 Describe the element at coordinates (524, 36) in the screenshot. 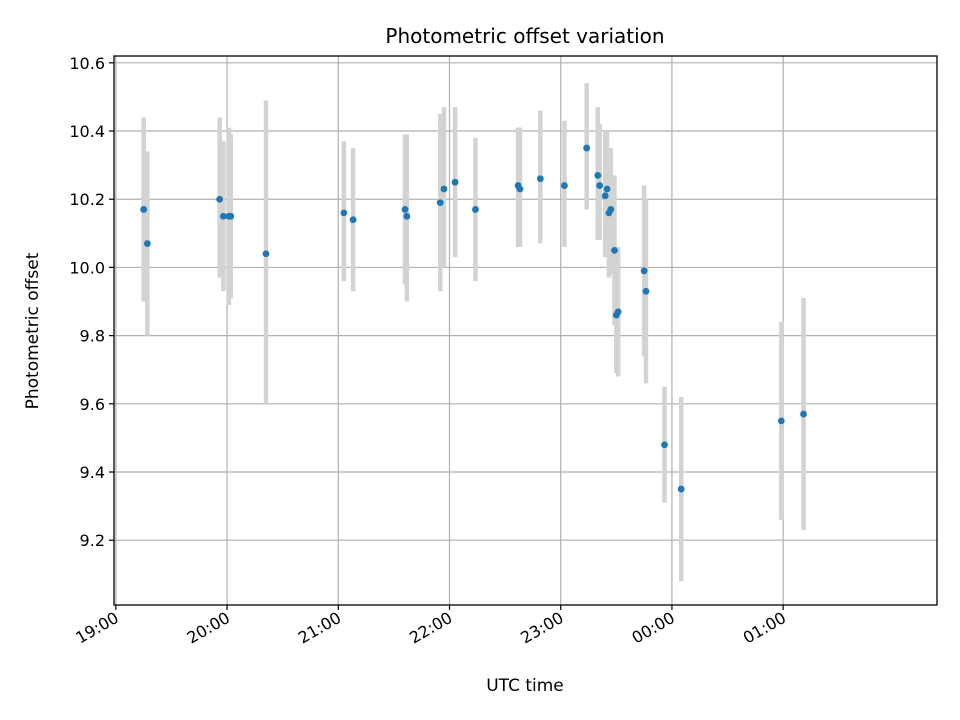

I see `chart-title: Photometric offset variation` at that location.